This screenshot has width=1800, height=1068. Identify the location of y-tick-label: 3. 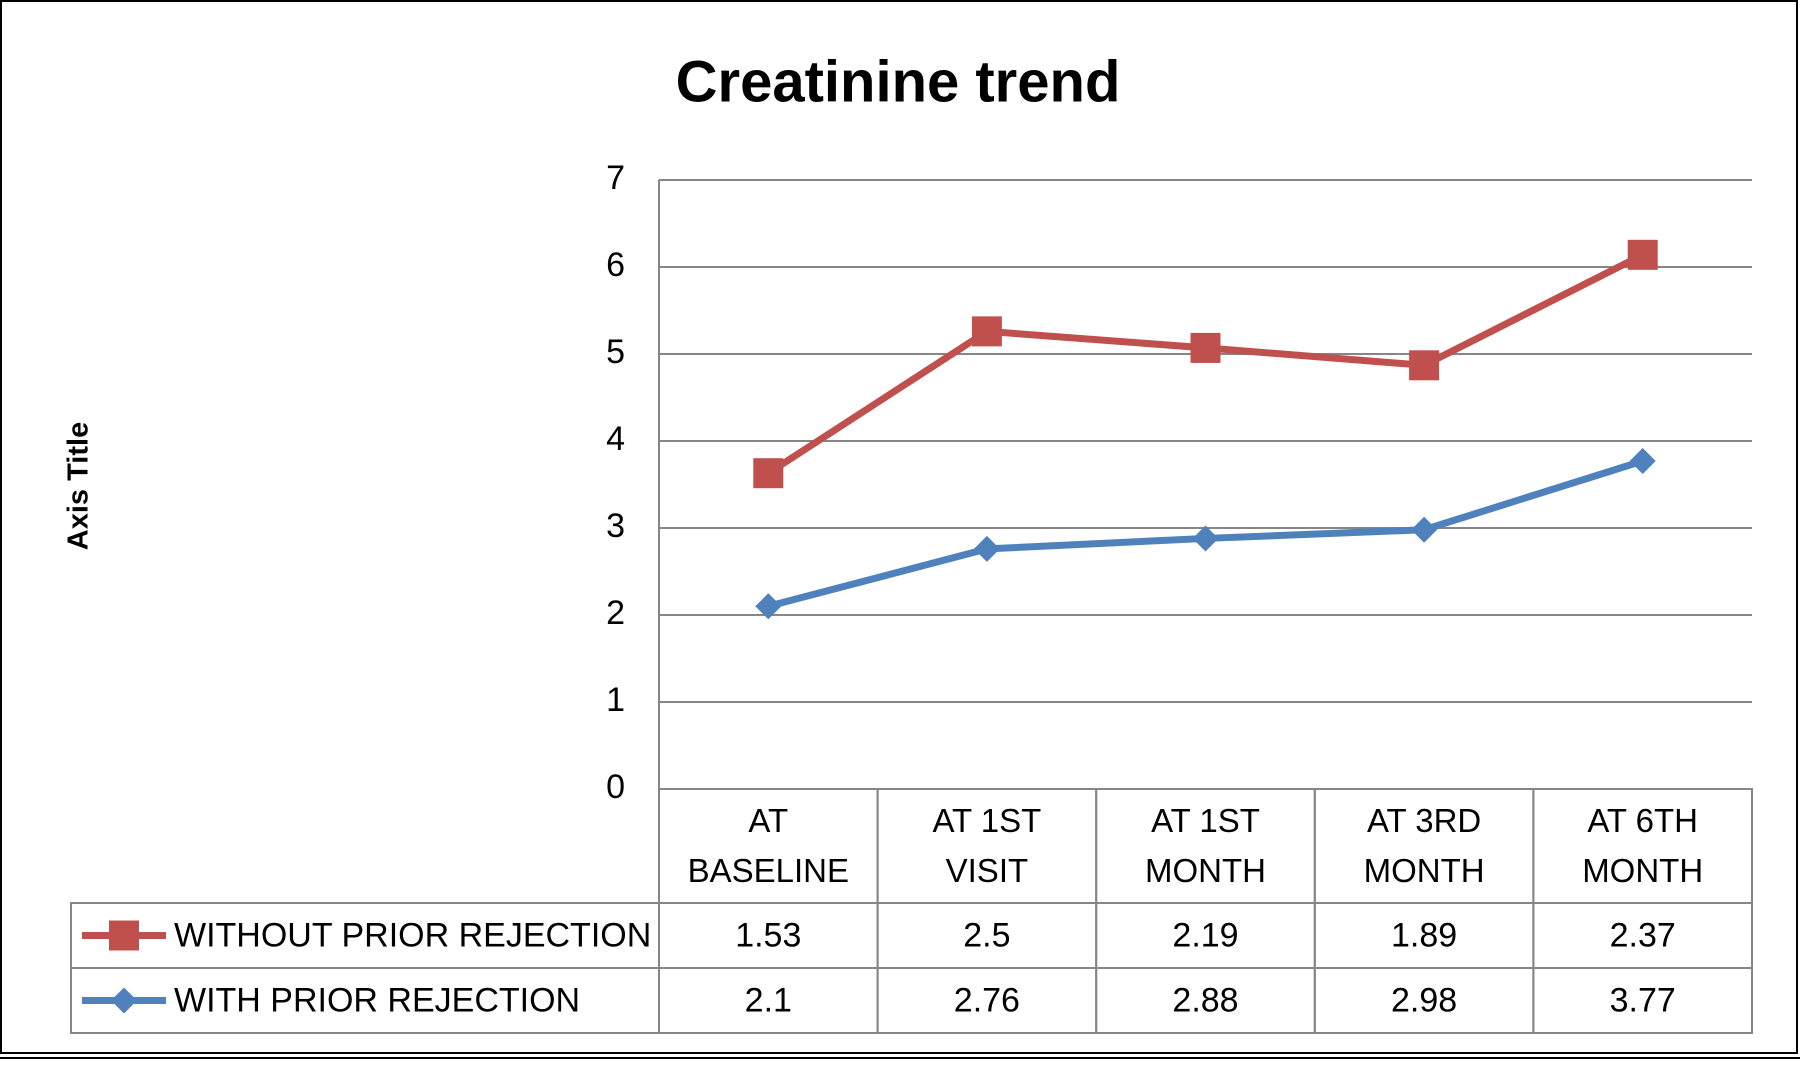
(615, 526).